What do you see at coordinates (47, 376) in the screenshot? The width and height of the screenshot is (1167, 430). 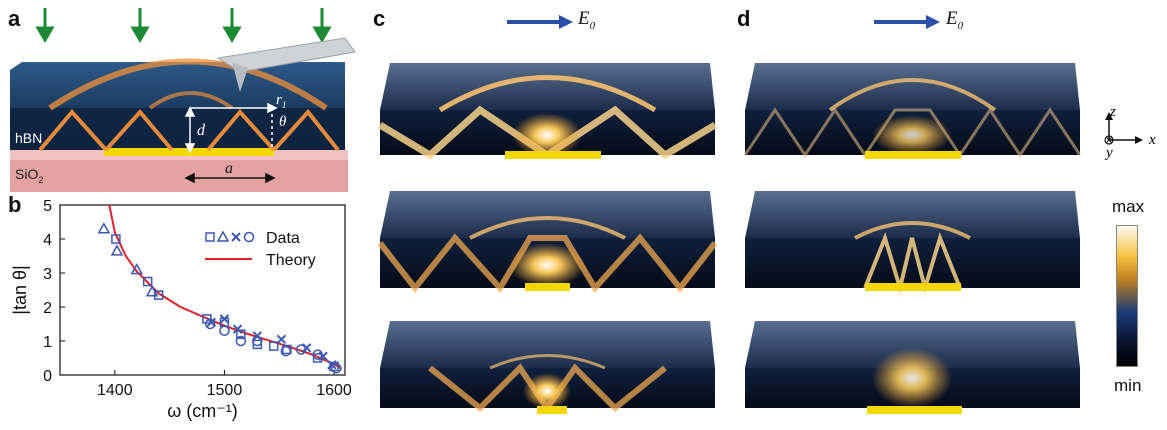 I see `y-tick-label: 0` at bounding box center [47, 376].